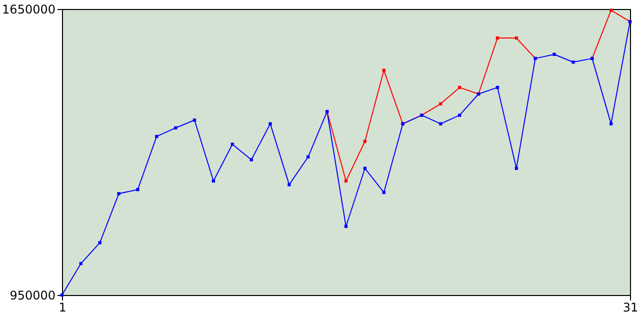 Image resolution: width=640 pixels, height=320 pixels. I want to click on x-tick-label: 31, so click(630, 307).